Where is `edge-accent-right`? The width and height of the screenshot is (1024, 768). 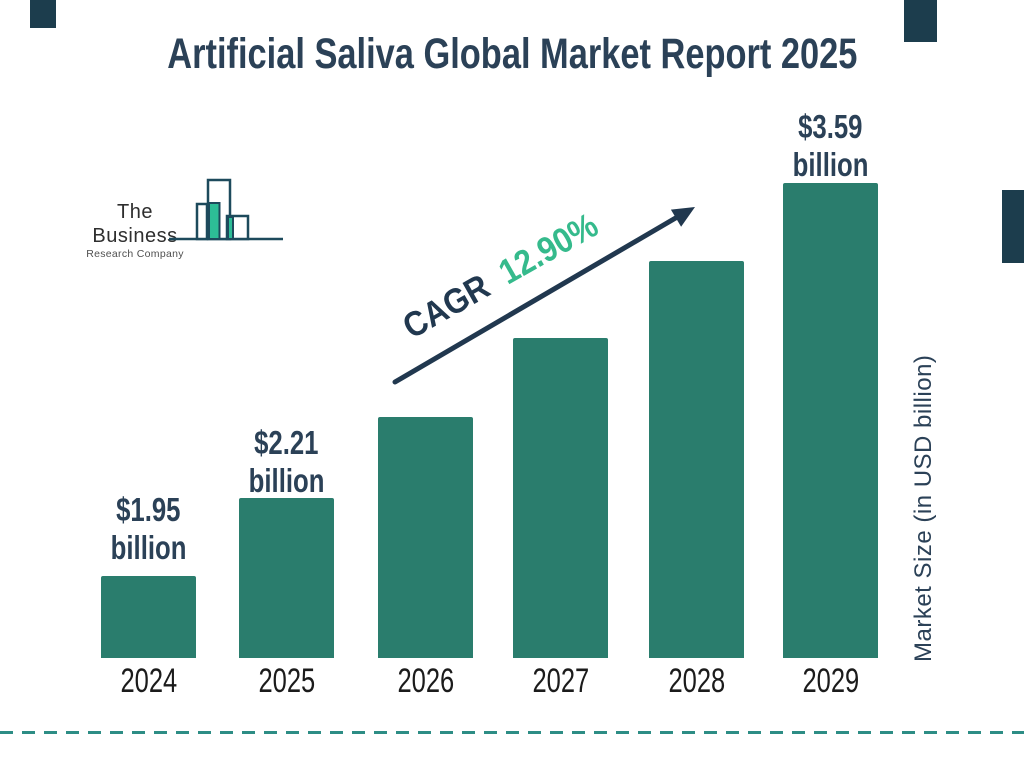 edge-accent-right is located at coordinates (1013, 226).